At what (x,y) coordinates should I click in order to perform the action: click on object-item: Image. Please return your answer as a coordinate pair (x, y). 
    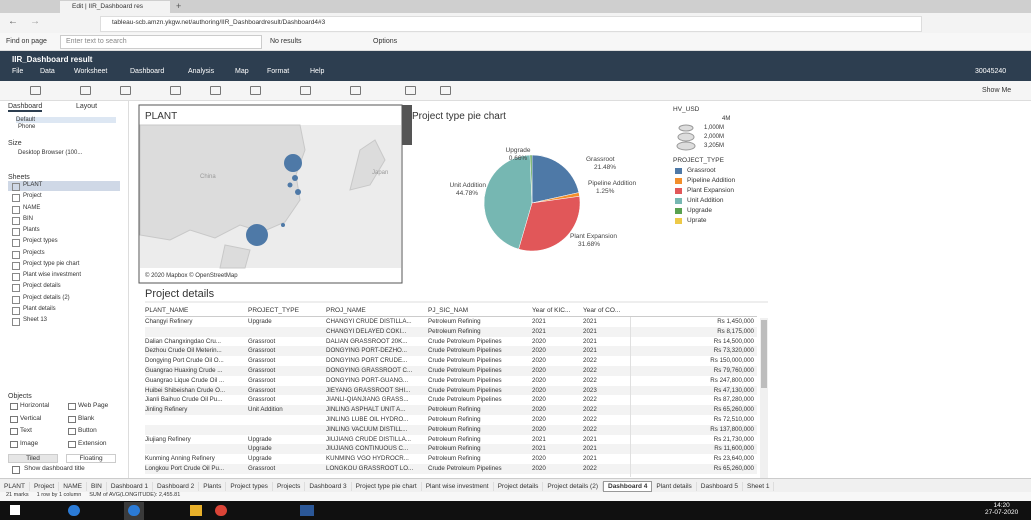
    Looking at the image, I should click on (29, 443).